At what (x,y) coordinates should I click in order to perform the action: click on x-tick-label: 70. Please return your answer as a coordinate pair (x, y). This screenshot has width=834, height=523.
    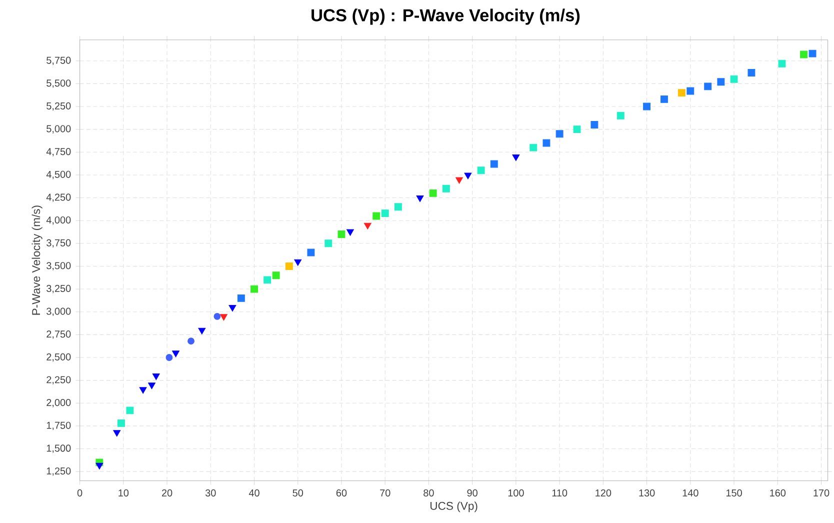
    Looking at the image, I should click on (385, 493).